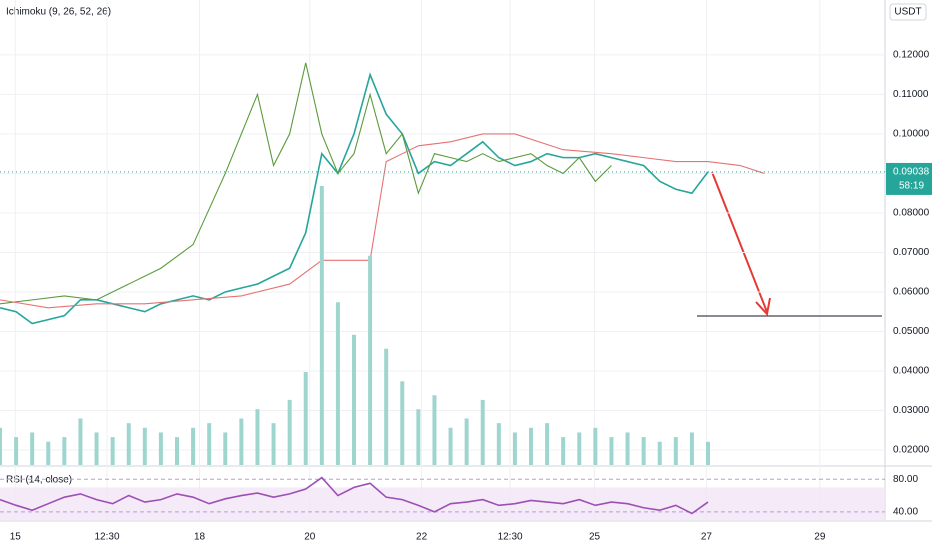 The width and height of the screenshot is (932, 550). I want to click on y-tick-label: 80.00, so click(905, 479).